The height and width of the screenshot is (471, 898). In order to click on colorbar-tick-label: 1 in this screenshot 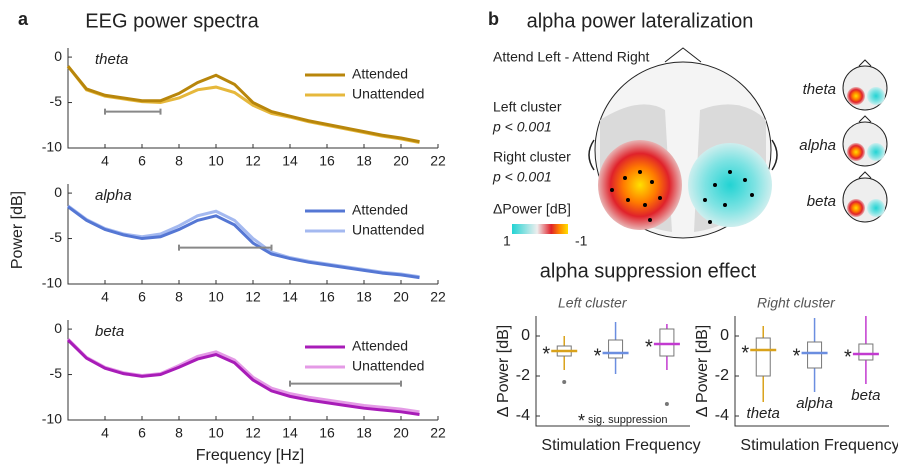, I will do `click(507, 241)`.